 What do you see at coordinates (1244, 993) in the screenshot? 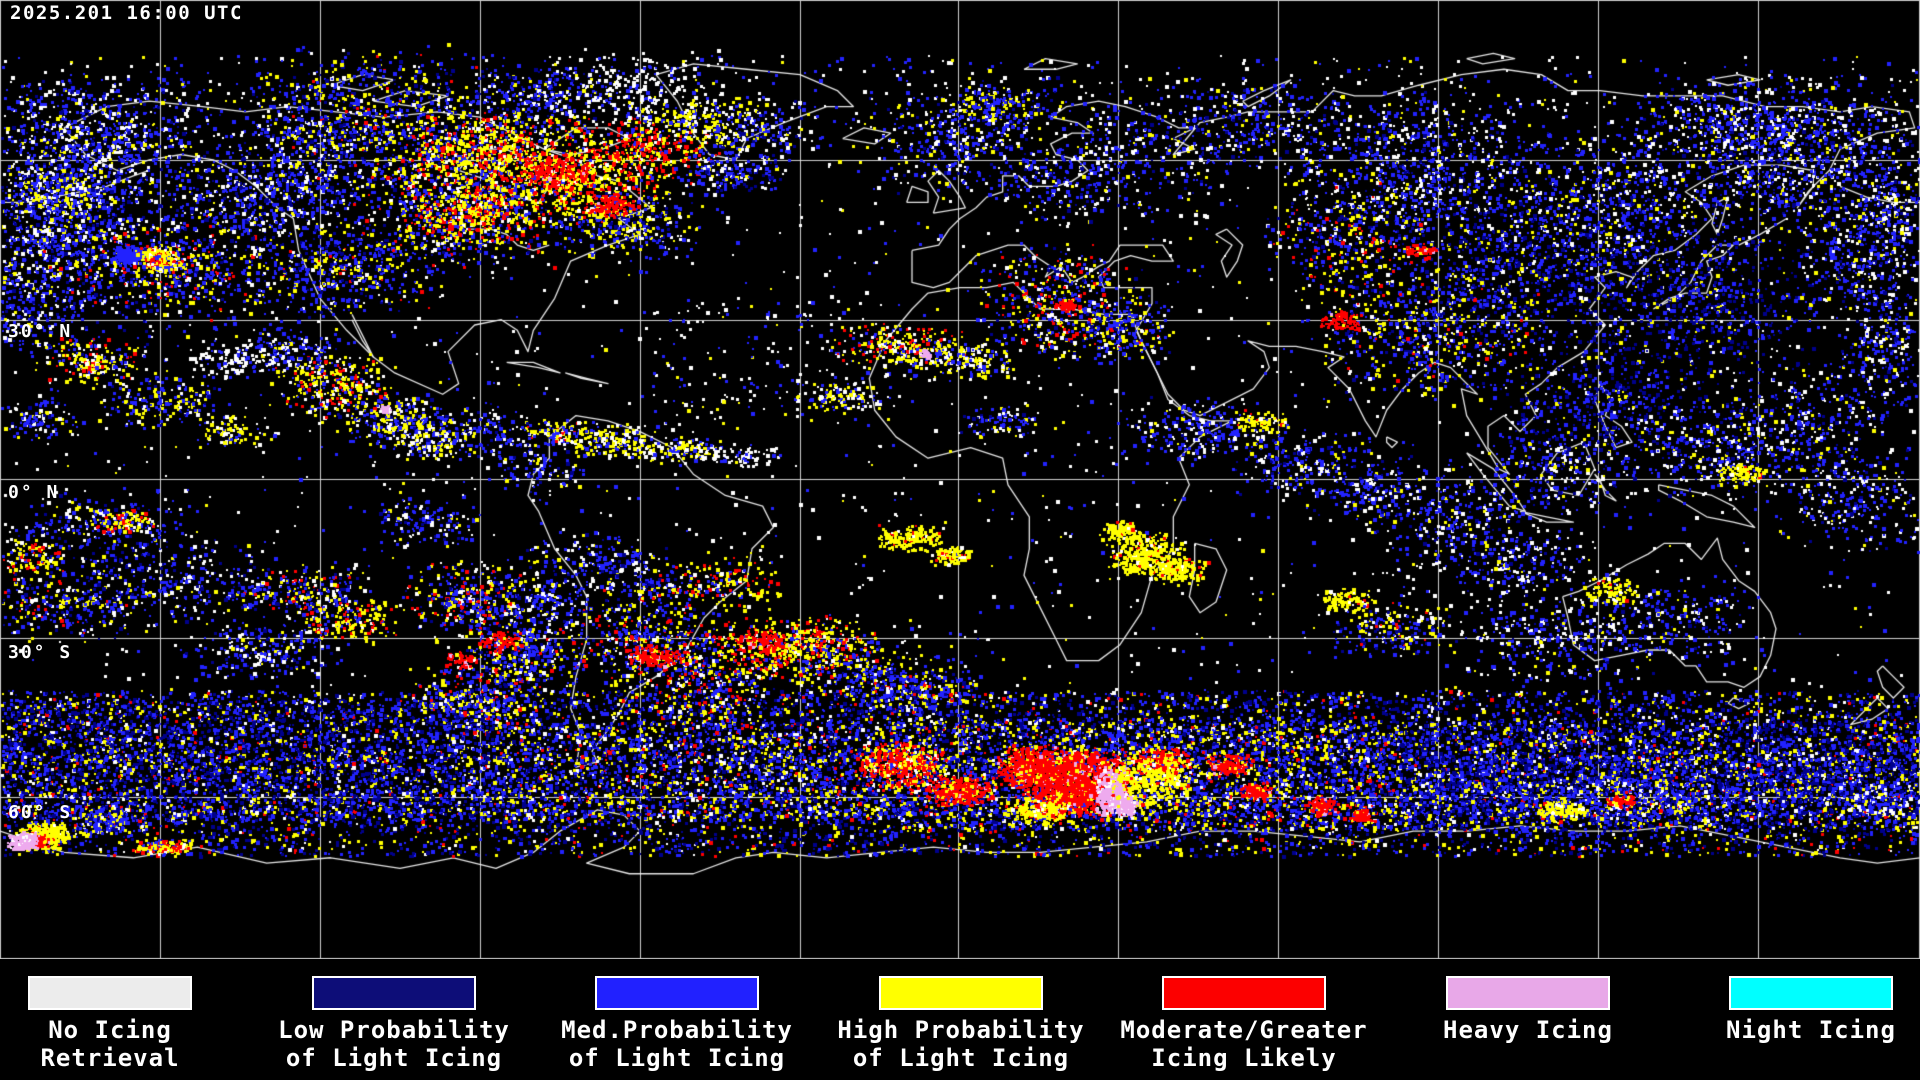
I see `moderate-greater-swatch` at bounding box center [1244, 993].